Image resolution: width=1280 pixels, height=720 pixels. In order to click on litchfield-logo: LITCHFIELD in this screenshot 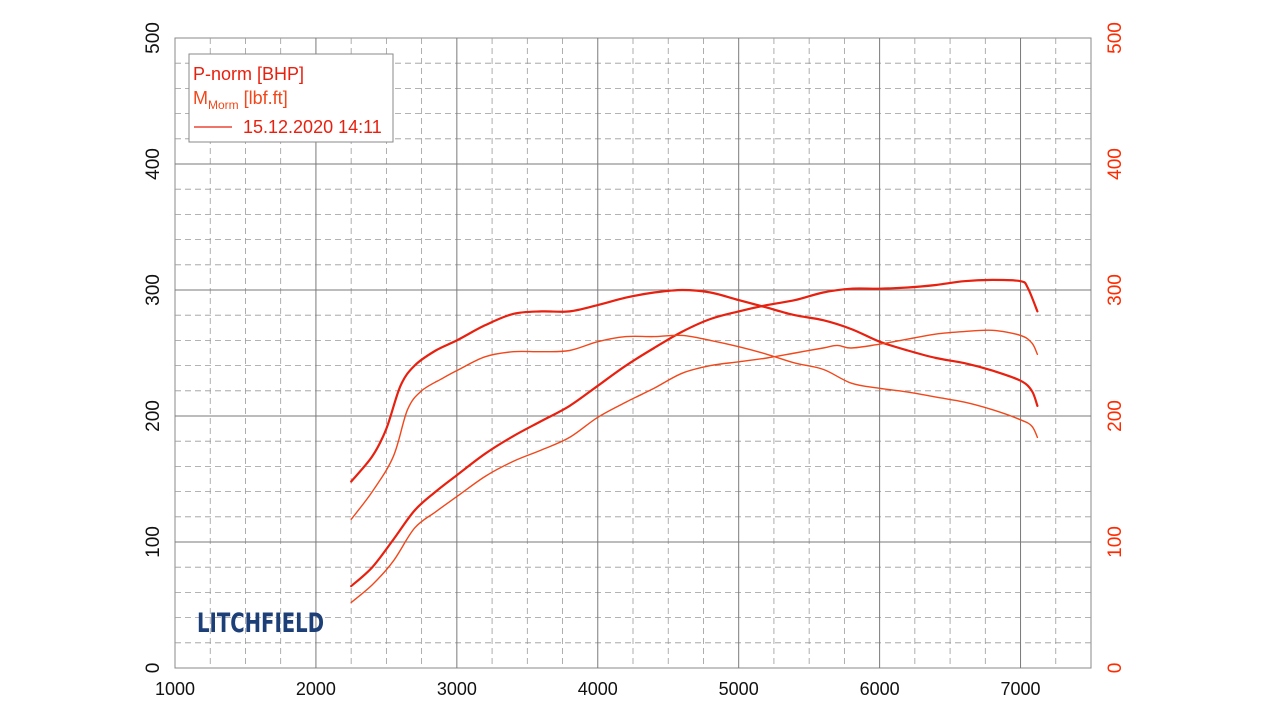, I will do `click(260, 623)`.